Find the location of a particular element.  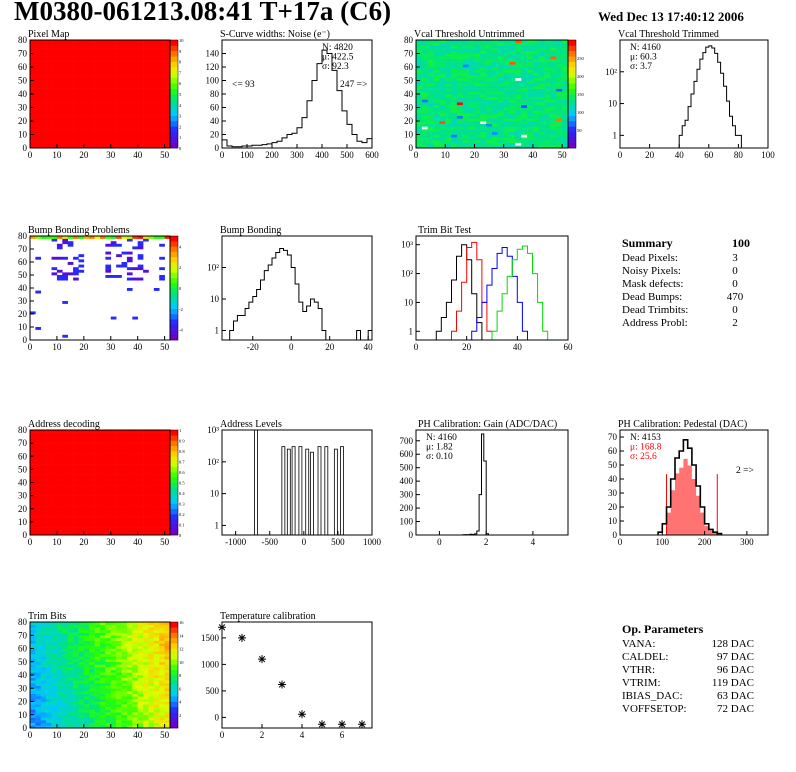

y-tick-label: 10 is located at coordinates (23, 522).